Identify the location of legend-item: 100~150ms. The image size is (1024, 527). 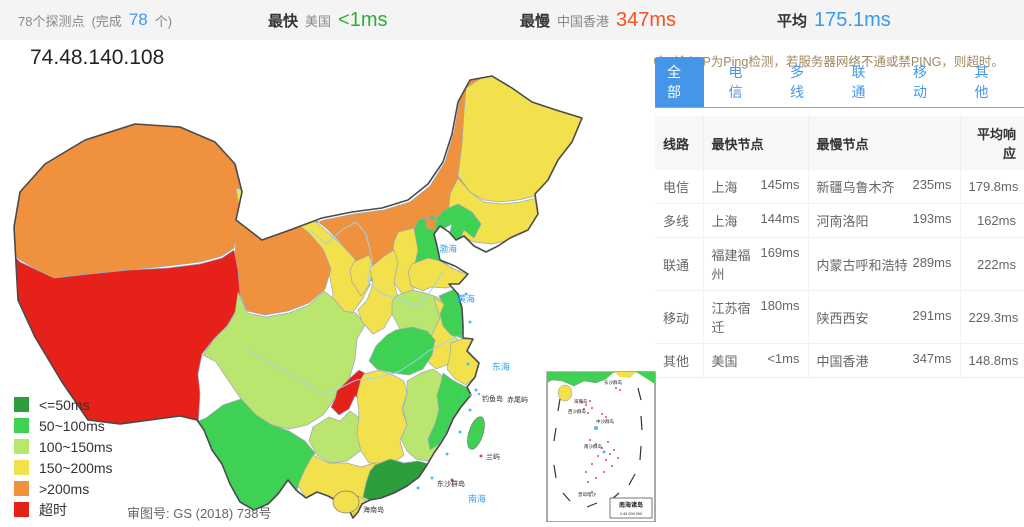
(63, 446).